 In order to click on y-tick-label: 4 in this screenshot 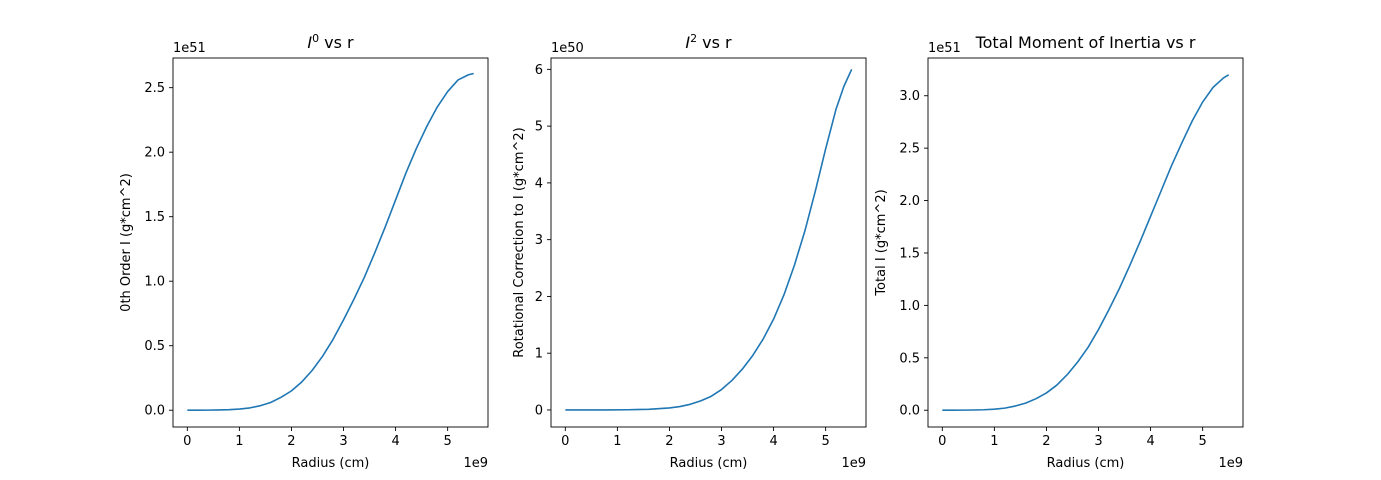, I will do `click(539, 183)`.